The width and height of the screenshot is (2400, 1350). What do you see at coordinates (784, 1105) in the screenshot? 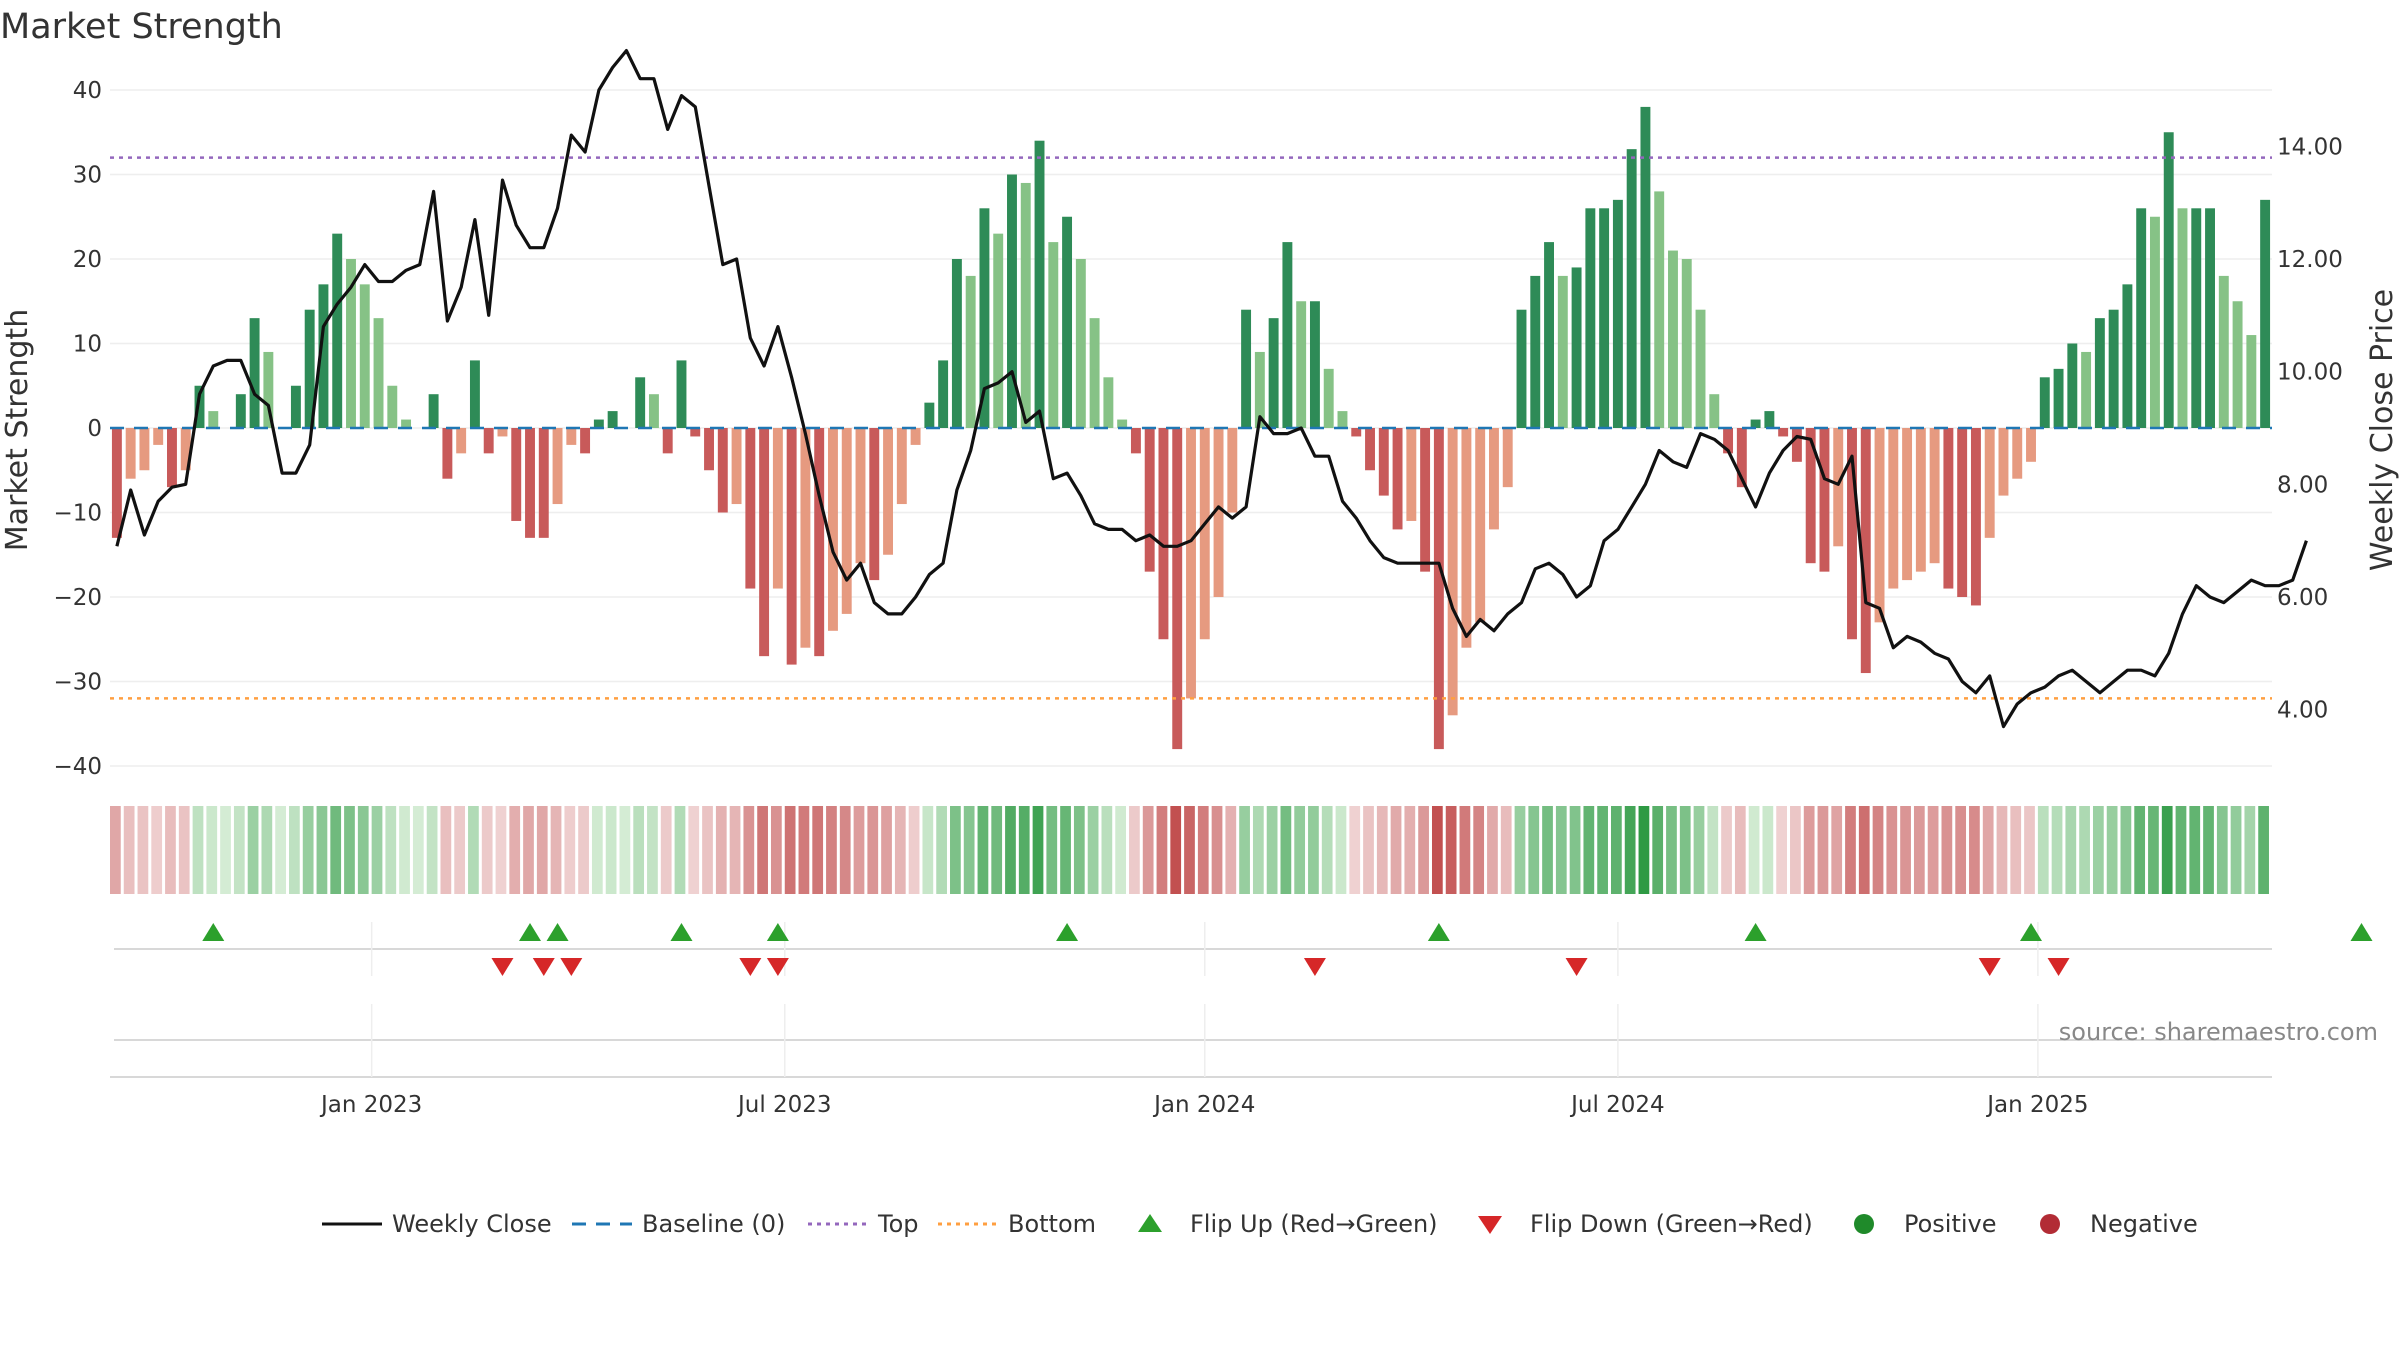
I see `x-tick-label: Jul 2023` at bounding box center [784, 1105].